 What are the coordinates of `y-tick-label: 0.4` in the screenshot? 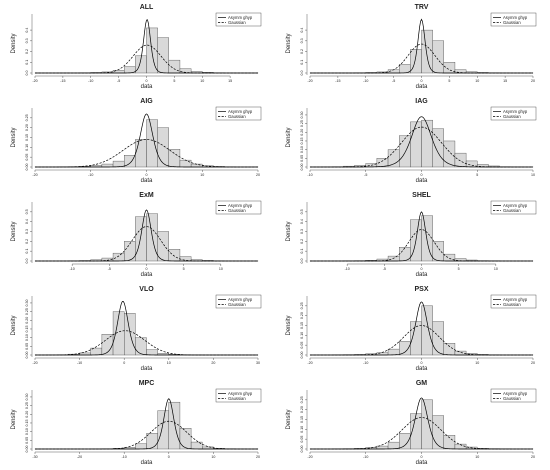 It's located at (302, 221).